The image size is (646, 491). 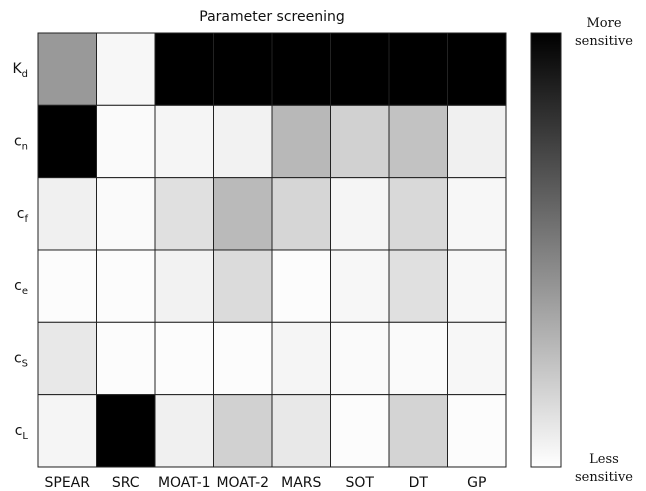 I want to click on colorbar-top-label-line2: sensitive, so click(x=604, y=41).